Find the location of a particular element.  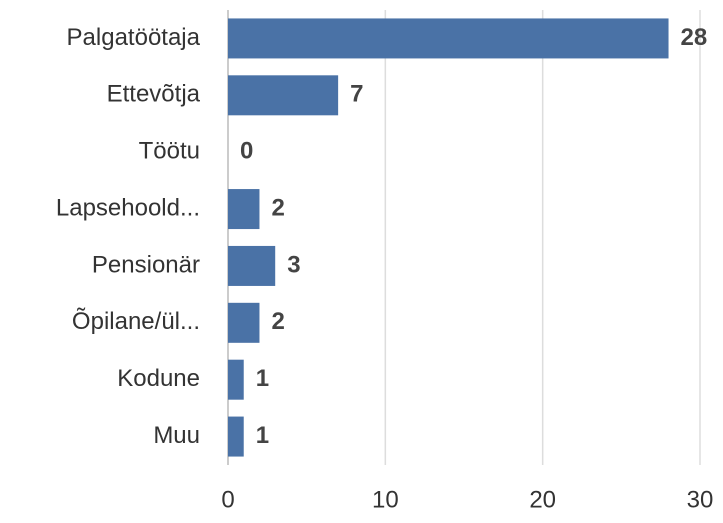

y-tick-label: Muu is located at coordinates (176, 435).